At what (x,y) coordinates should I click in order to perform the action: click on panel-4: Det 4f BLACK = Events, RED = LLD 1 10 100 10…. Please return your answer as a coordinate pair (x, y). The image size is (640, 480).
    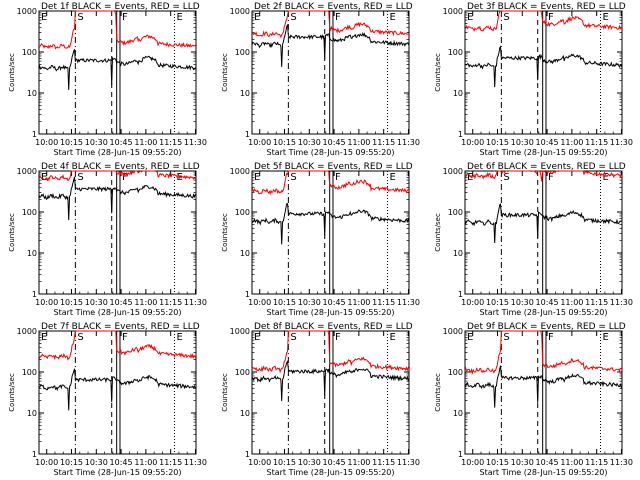
    Looking at the image, I should click on (107, 239).